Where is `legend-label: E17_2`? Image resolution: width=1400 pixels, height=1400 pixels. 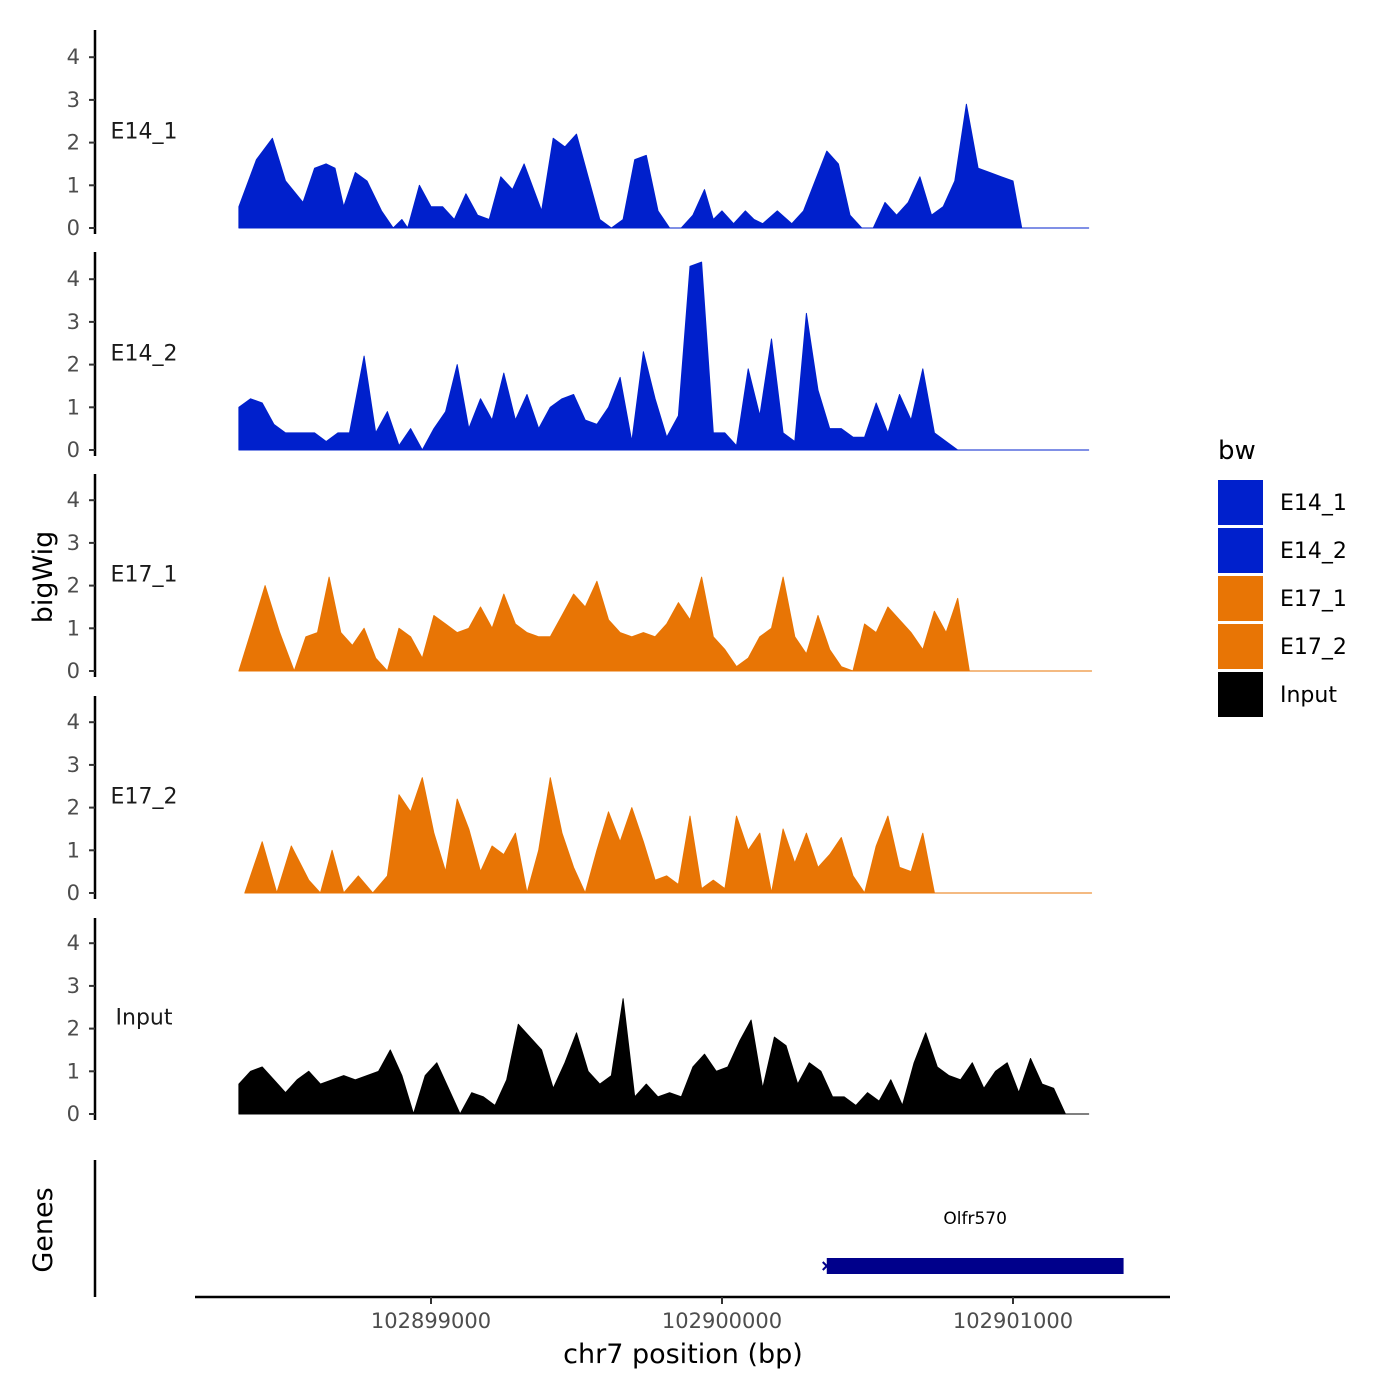
legend-label: E17_2 is located at coordinates (1313, 647).